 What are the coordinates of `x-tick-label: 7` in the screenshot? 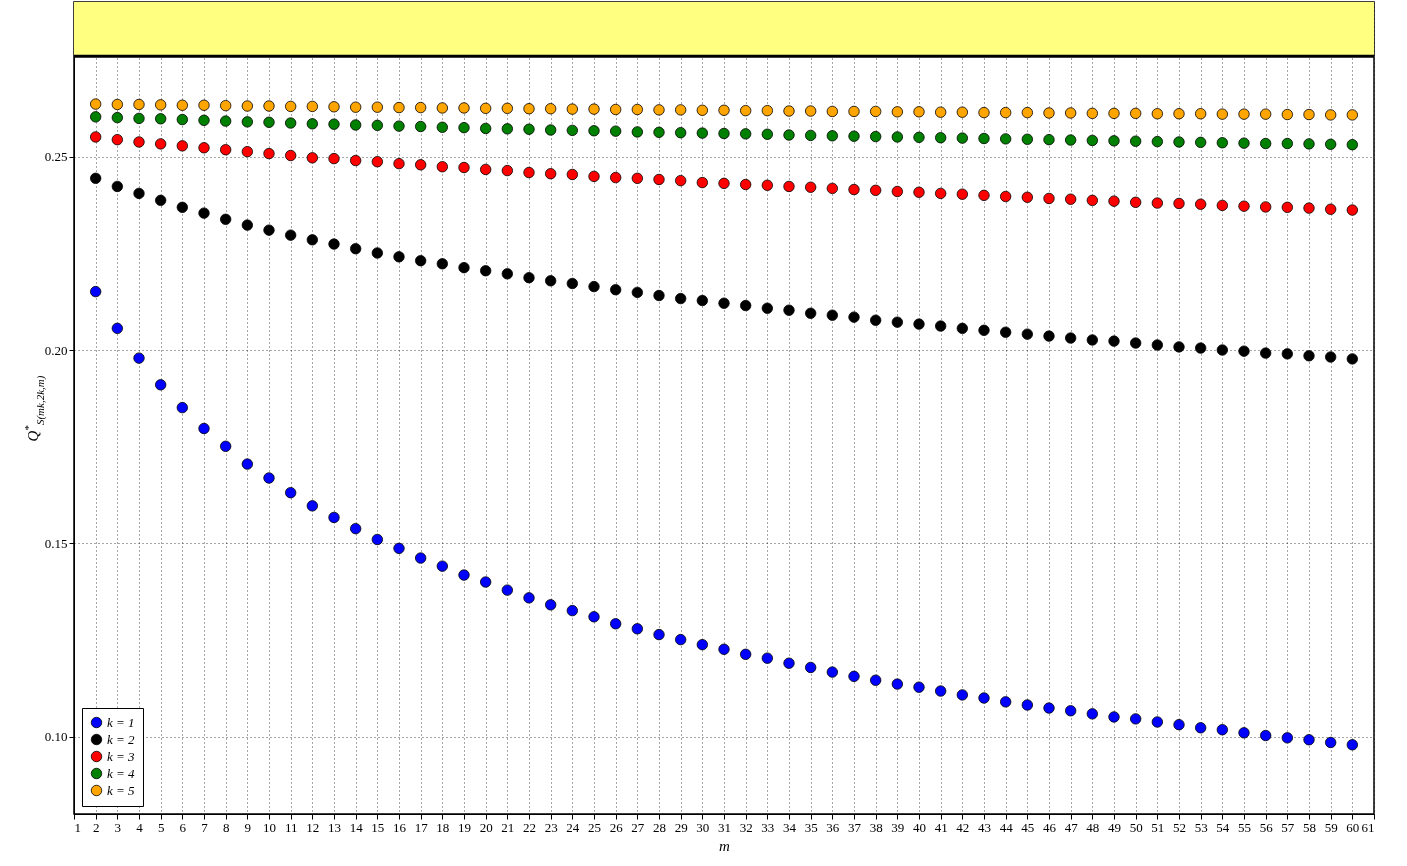 It's located at (205, 827).